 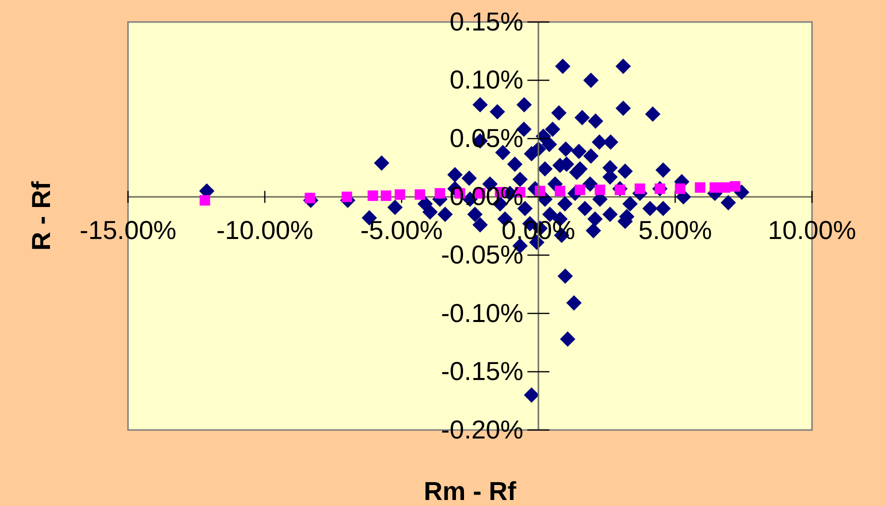 What do you see at coordinates (812, 229) in the screenshot?
I see `x-tick-label: 10.00%` at bounding box center [812, 229].